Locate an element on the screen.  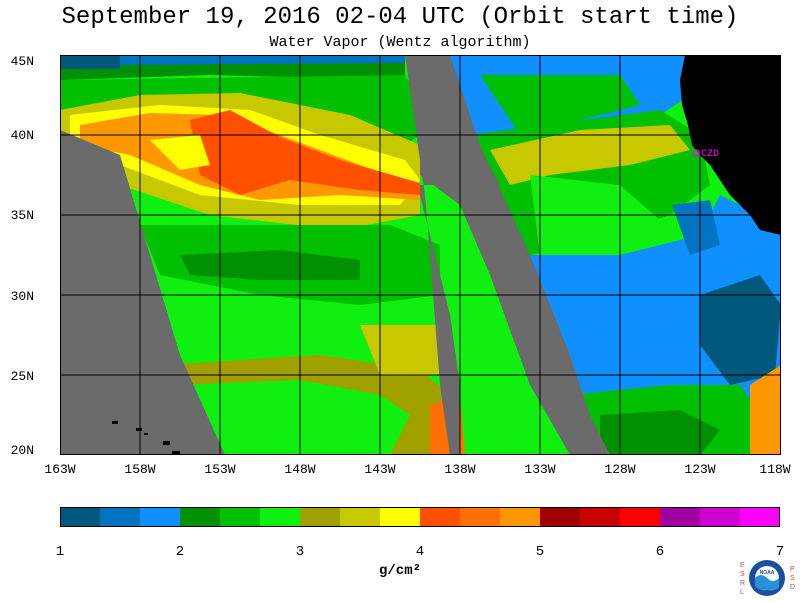
land-california is located at coordinates (730, 145).